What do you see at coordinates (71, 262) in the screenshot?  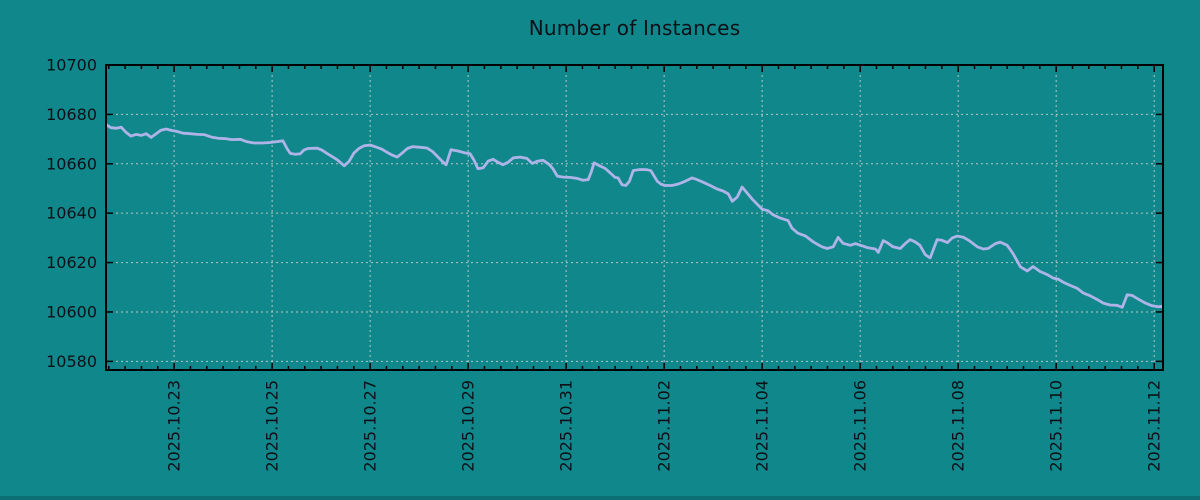 I see `y-tick-label: 10620` at bounding box center [71, 262].